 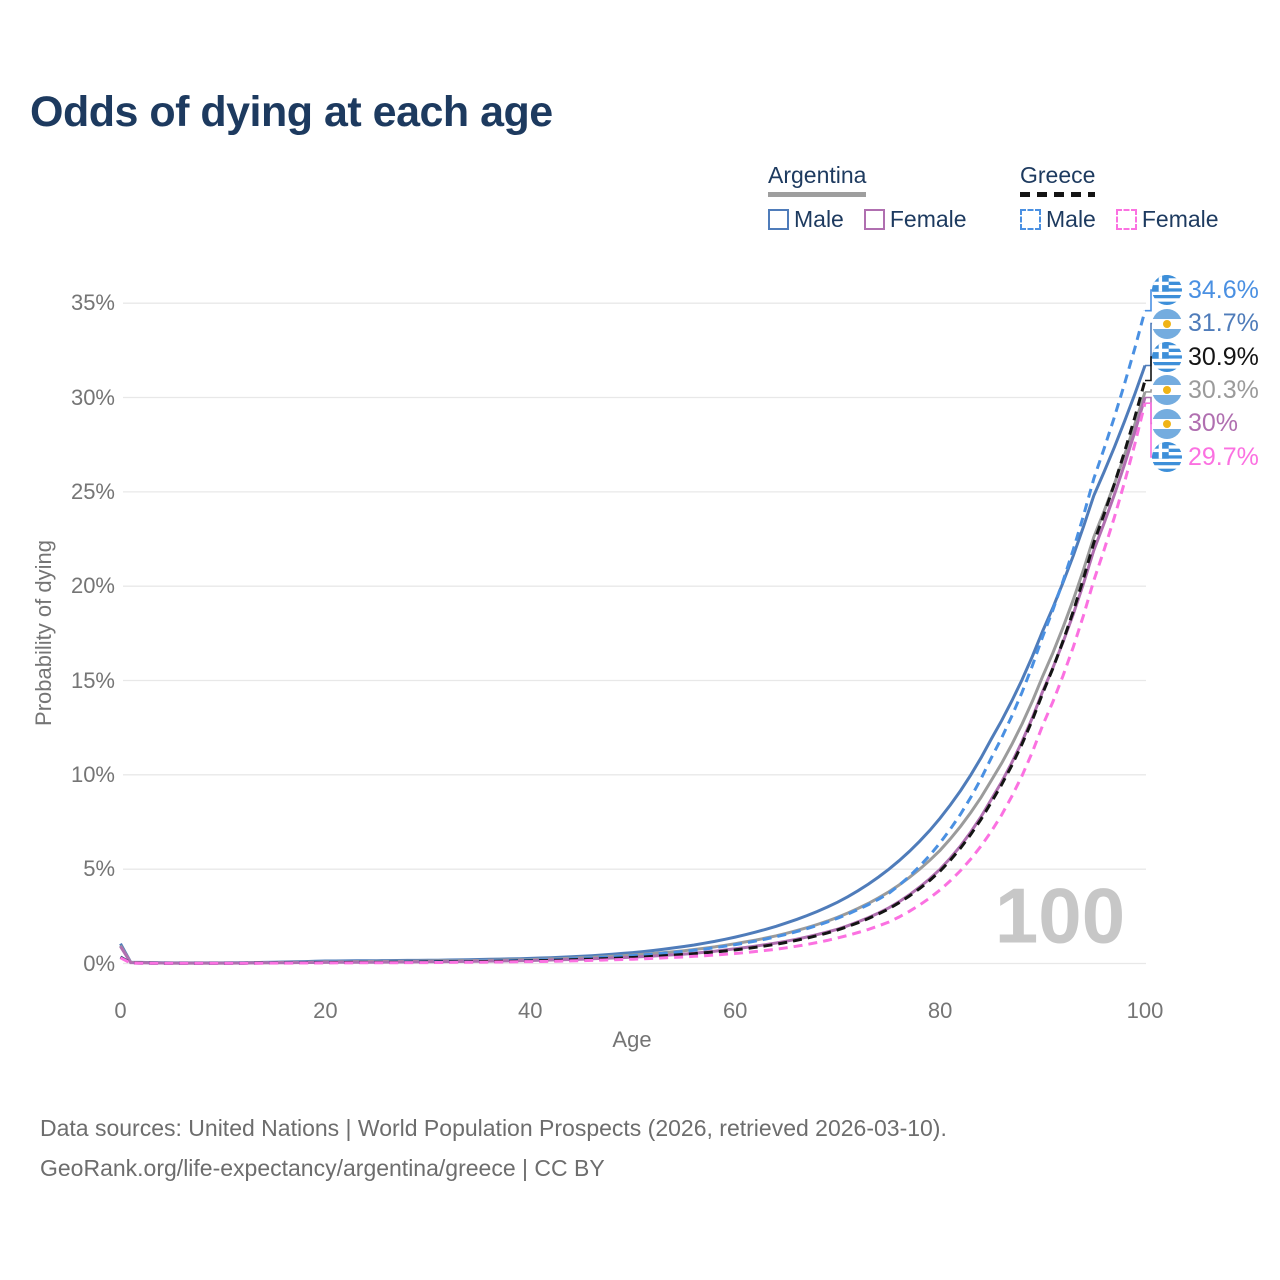 I want to click on y-tick-label: 5%, so click(x=99, y=869).